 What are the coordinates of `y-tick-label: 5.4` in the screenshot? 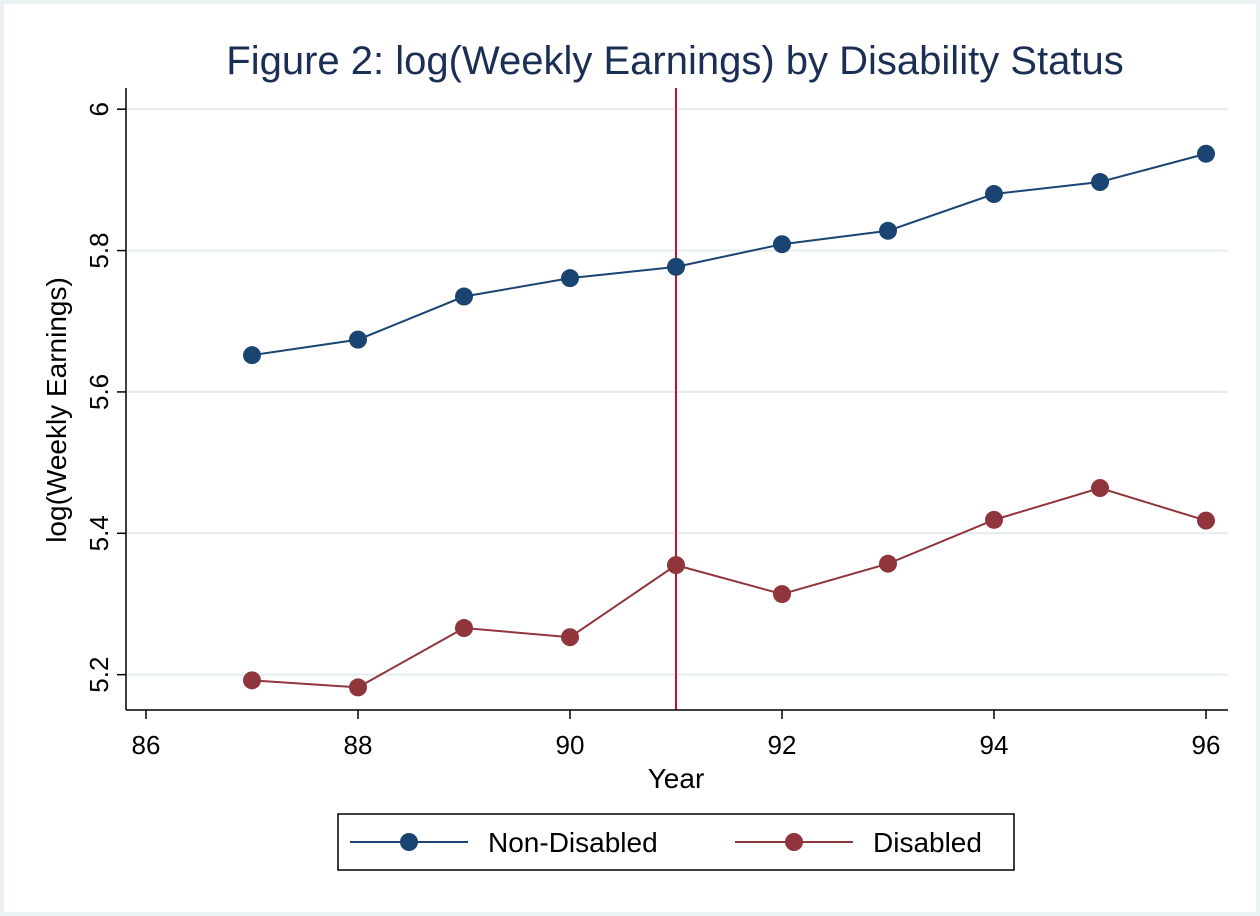 It's located at (99, 533).